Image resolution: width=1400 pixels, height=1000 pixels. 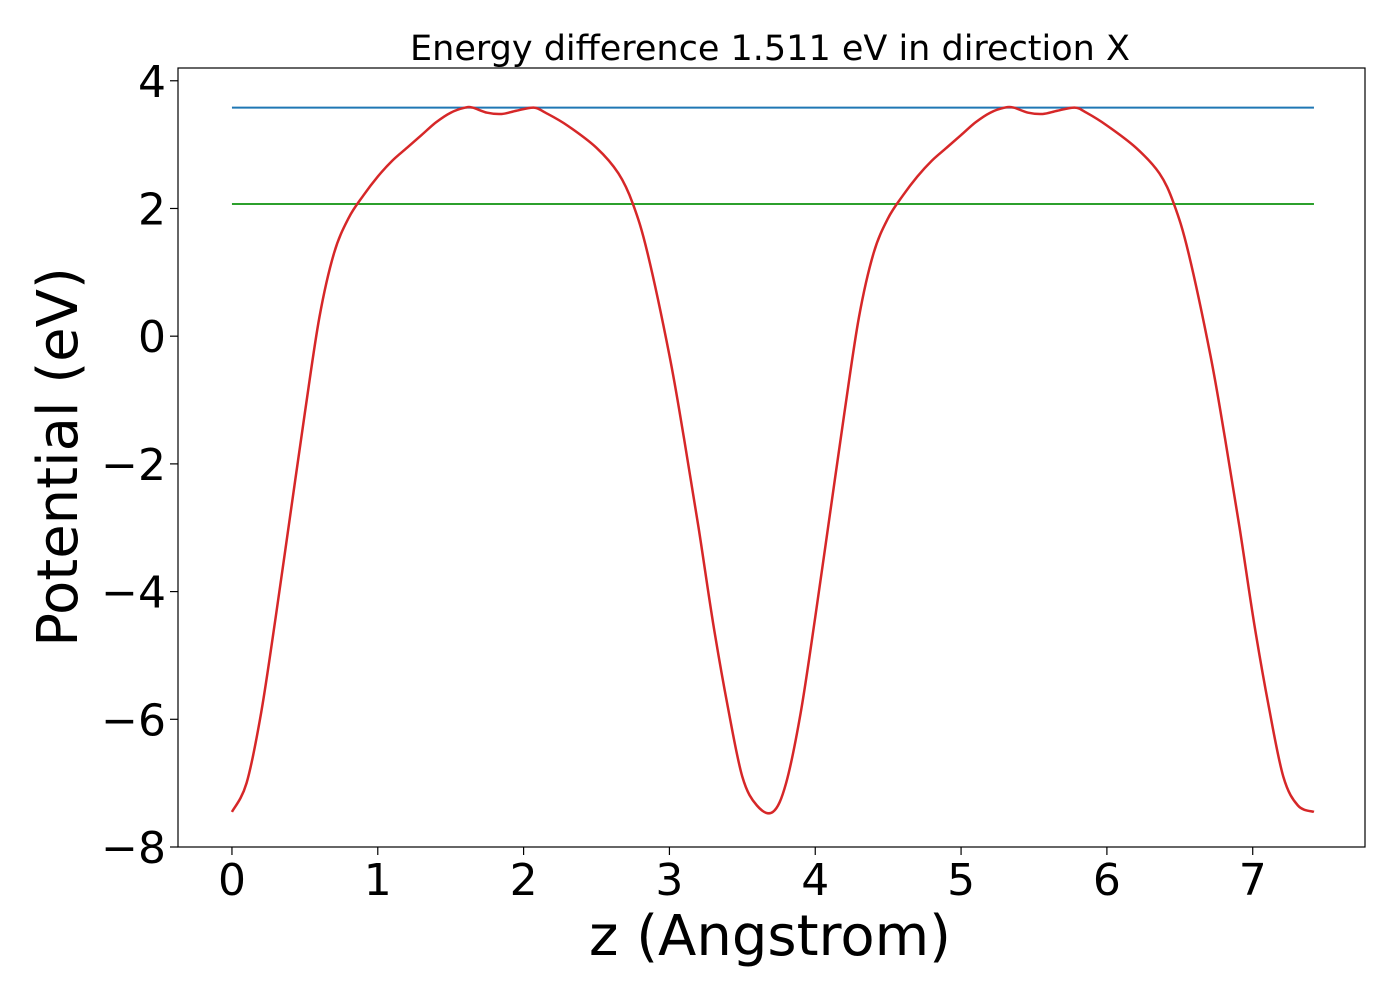 What do you see at coordinates (133, 593) in the screenshot?
I see `y-tick-label: −4` at bounding box center [133, 593].